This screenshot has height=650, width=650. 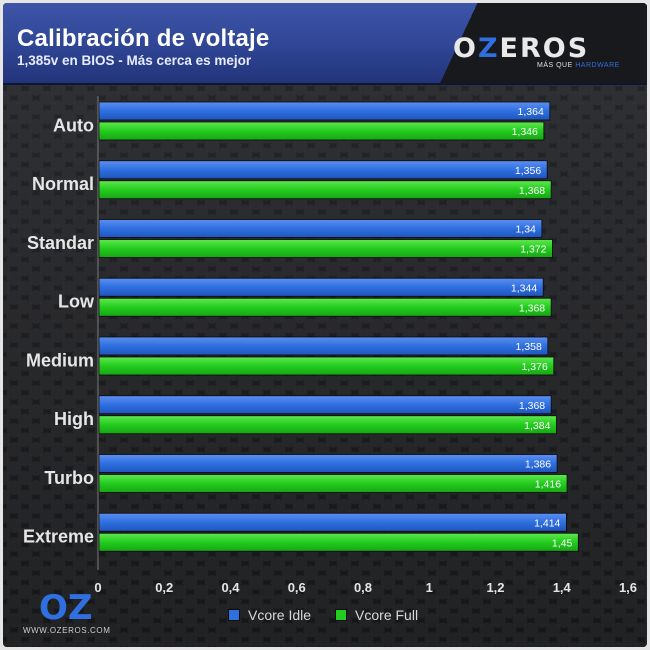 I want to click on data-label: 1,356, so click(x=528, y=171).